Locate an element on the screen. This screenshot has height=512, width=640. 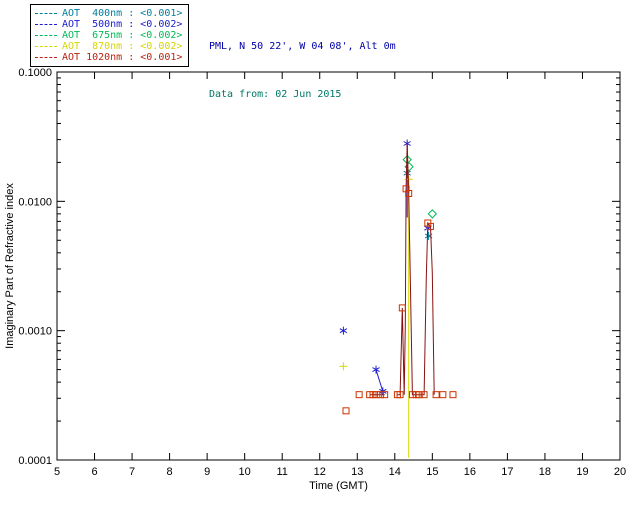
legend-item-870nm: AOT 870nm : <0.002> is located at coordinates (108, 46).